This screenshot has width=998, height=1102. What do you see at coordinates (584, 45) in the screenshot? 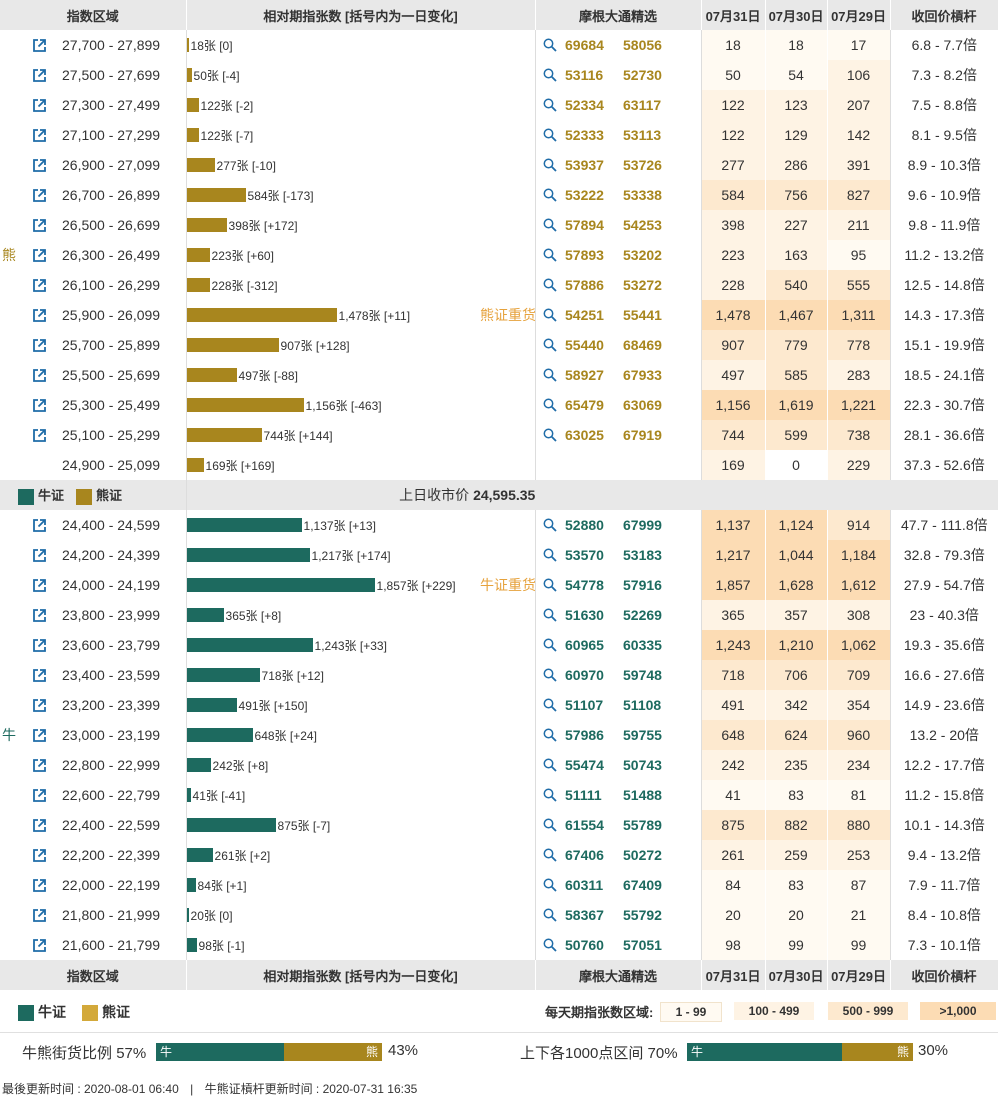
I see `warrant-code: 69684` at bounding box center [584, 45].